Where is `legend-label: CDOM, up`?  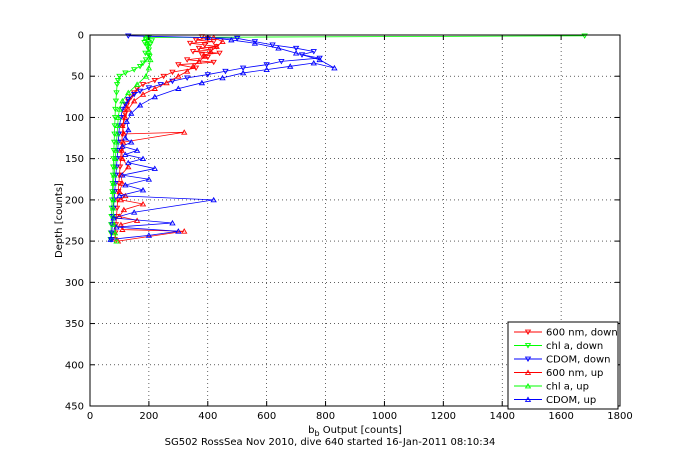
legend-label: CDOM, up is located at coordinates (571, 400).